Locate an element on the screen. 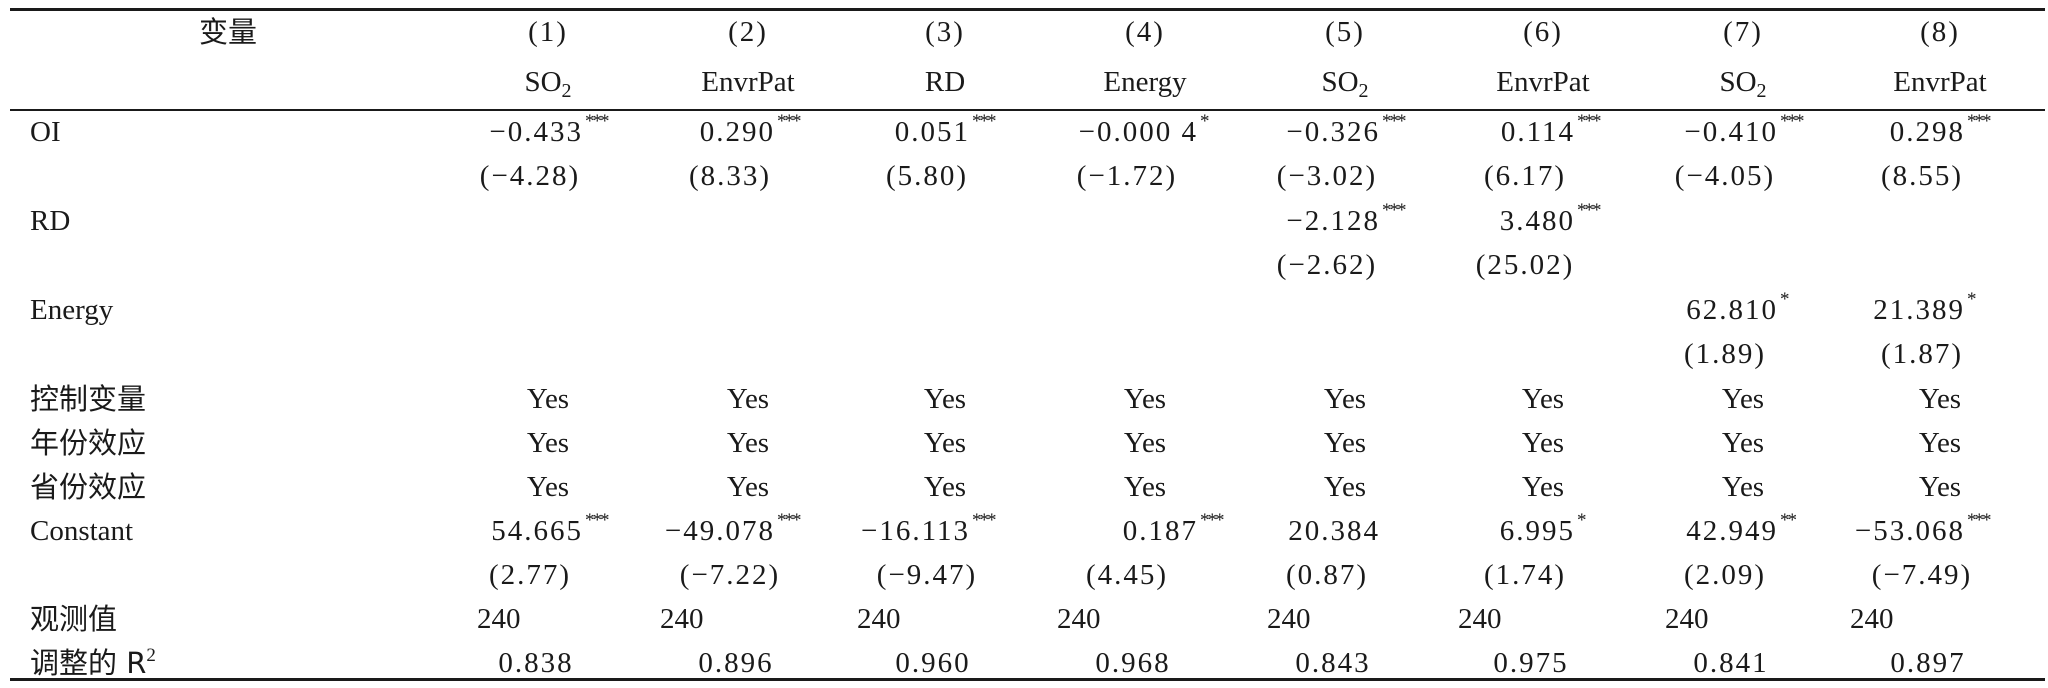  constant-coefficient: −16.113 *** is located at coordinates (928, 529).